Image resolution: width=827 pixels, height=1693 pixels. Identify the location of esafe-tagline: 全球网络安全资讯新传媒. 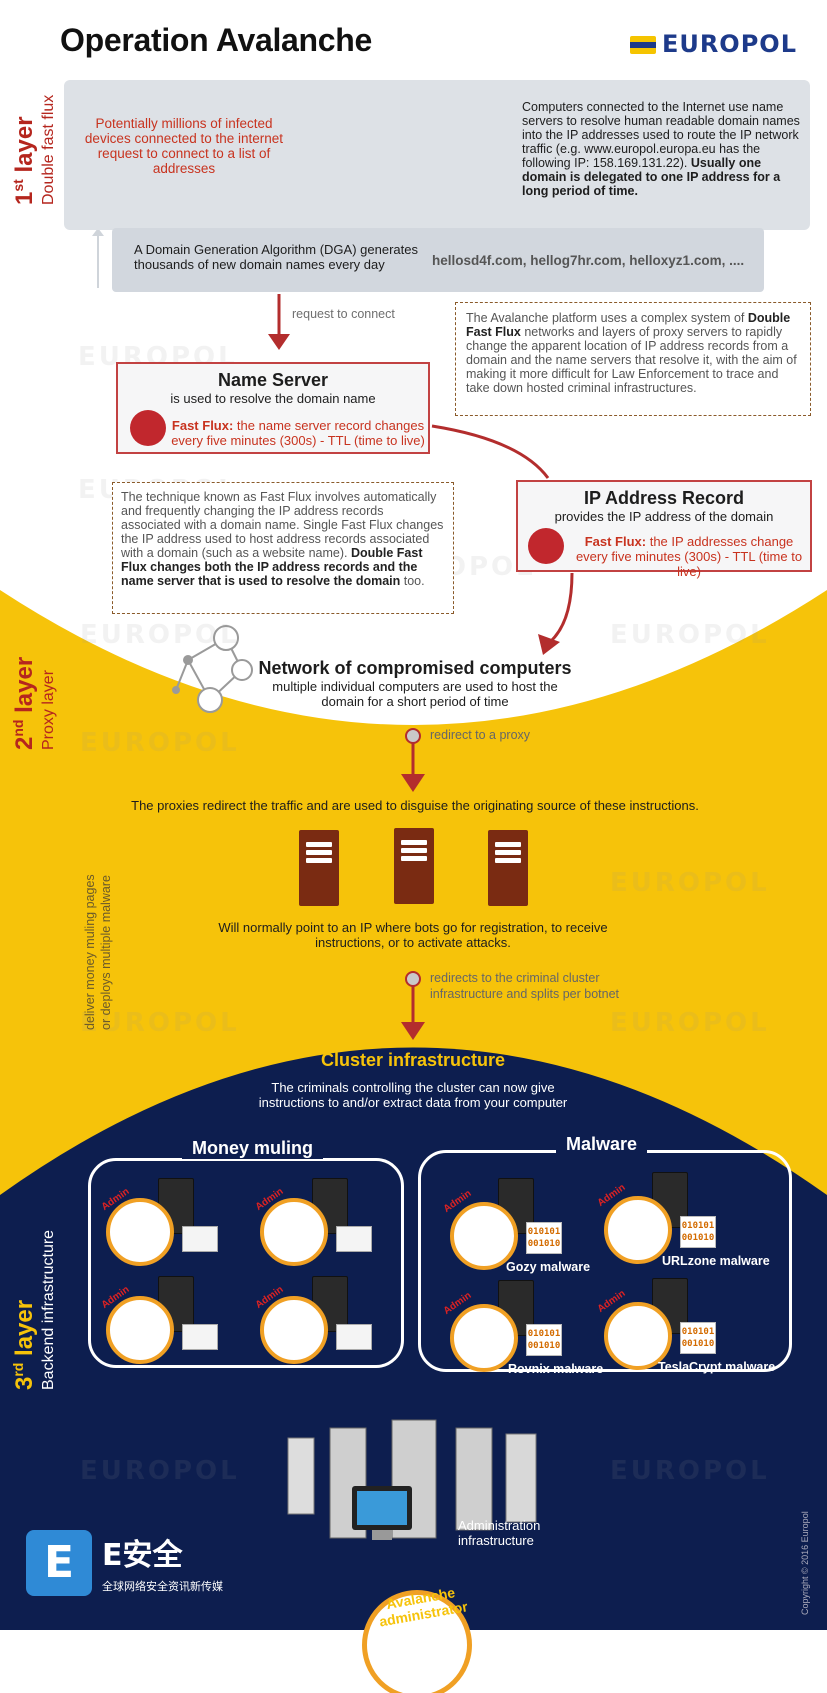
(162, 1586).